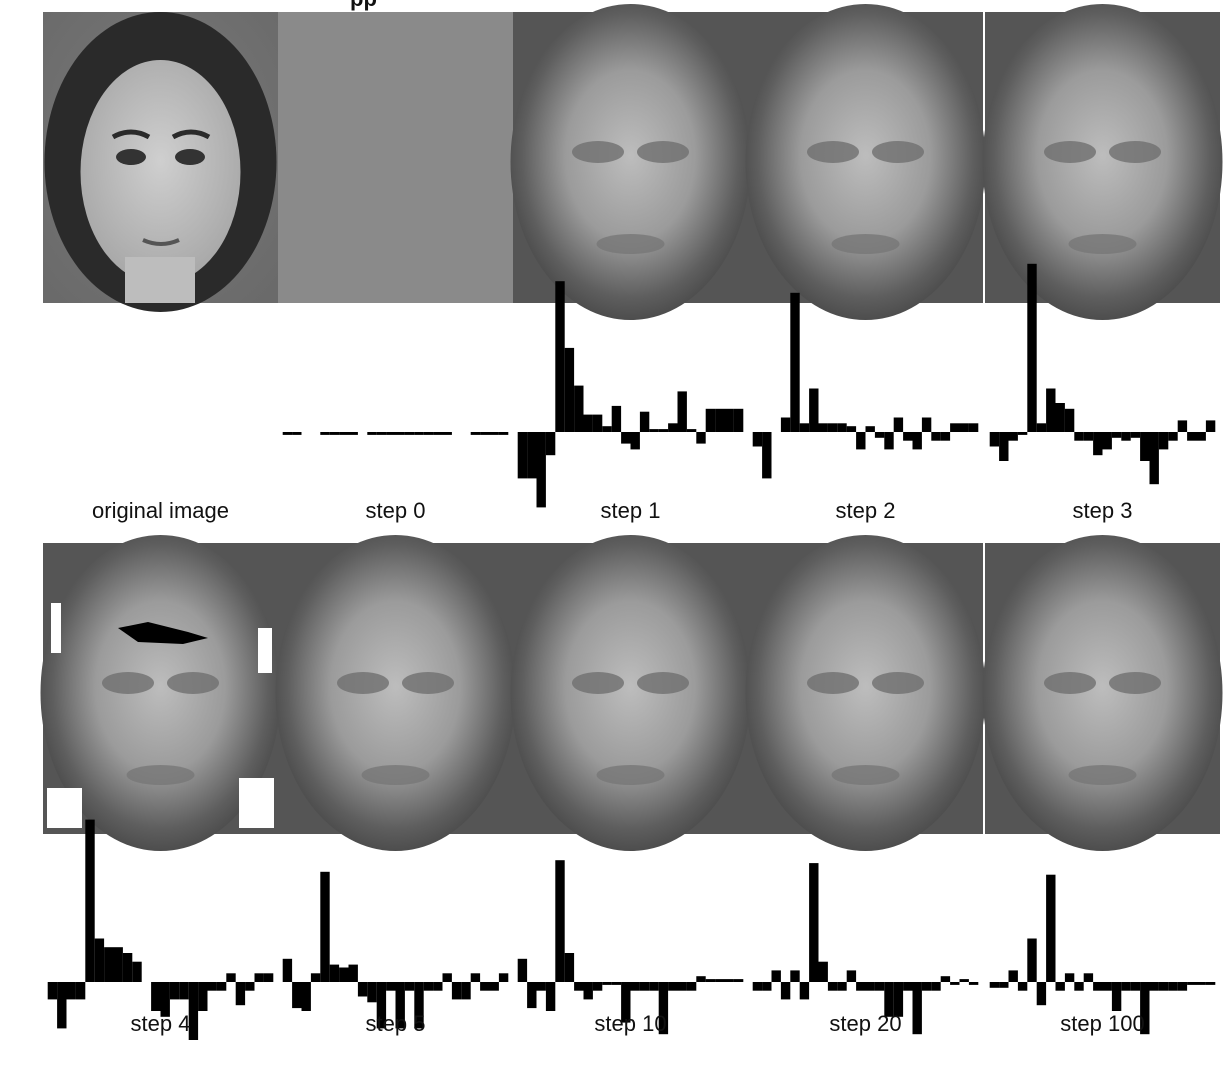 The width and height of the screenshot is (1232, 1076). I want to click on panel-label: step 5, so click(396, 1023).